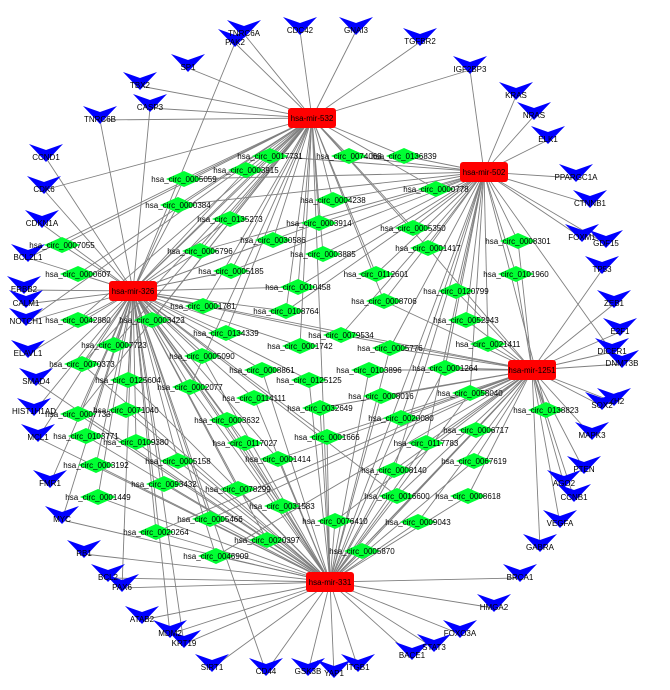 This screenshot has width=670, height=690. What do you see at coordinates (418, 522) in the screenshot?
I see `circrna-node: hsa_circ_0009043` at bounding box center [418, 522].